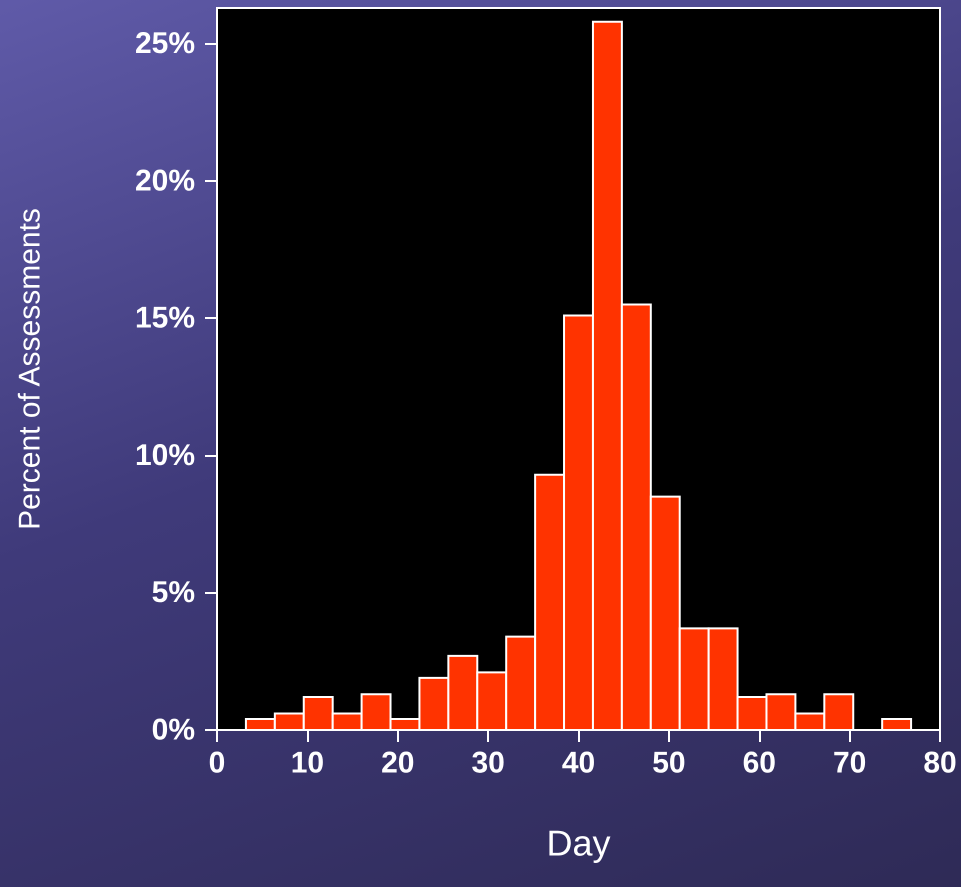 Image resolution: width=961 pixels, height=887 pixels. What do you see at coordinates (940, 763) in the screenshot?
I see `x-tick-label: 80` at bounding box center [940, 763].